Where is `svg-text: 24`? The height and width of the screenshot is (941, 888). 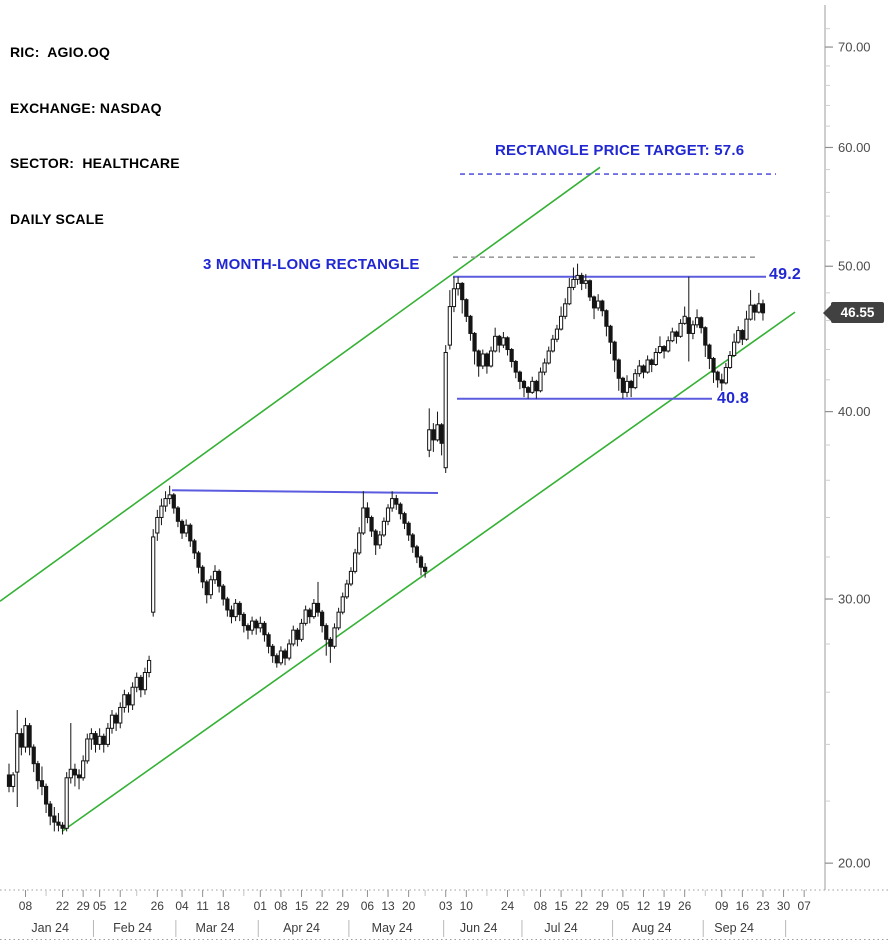
svg-text: 24 is located at coordinates (508, 906).